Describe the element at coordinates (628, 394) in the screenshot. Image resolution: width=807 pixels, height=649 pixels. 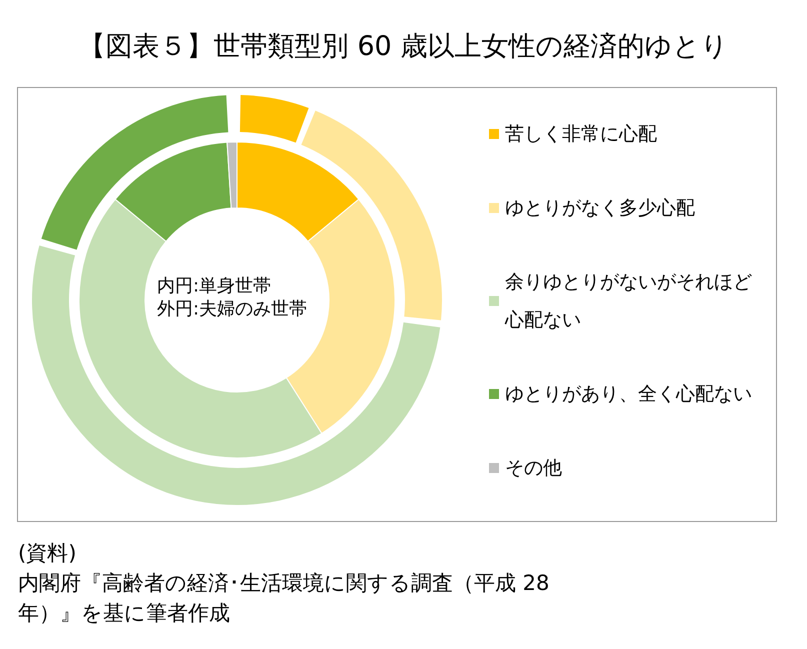
I see `legend-label: ゆとりがあり、全く心配ない` at that location.